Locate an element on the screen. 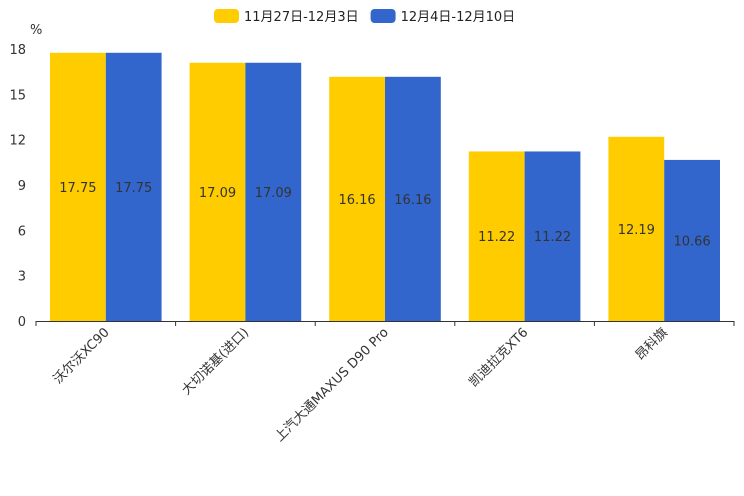 The height and width of the screenshot is (496, 744). y-tick-label: 9 is located at coordinates (22, 186).